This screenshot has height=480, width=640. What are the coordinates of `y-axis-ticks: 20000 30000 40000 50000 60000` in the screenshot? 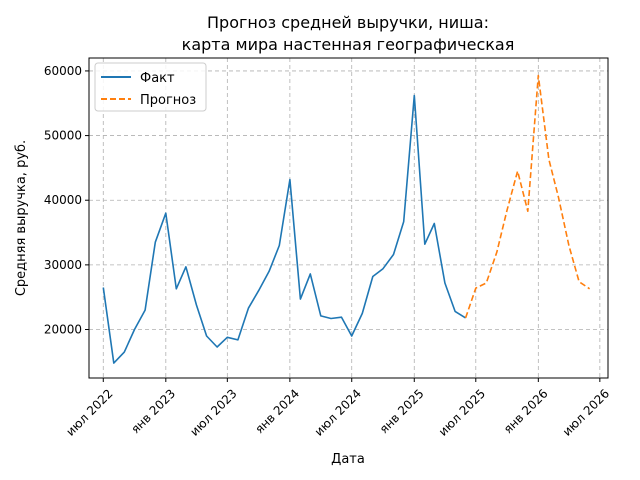 It's located at (66, 200).